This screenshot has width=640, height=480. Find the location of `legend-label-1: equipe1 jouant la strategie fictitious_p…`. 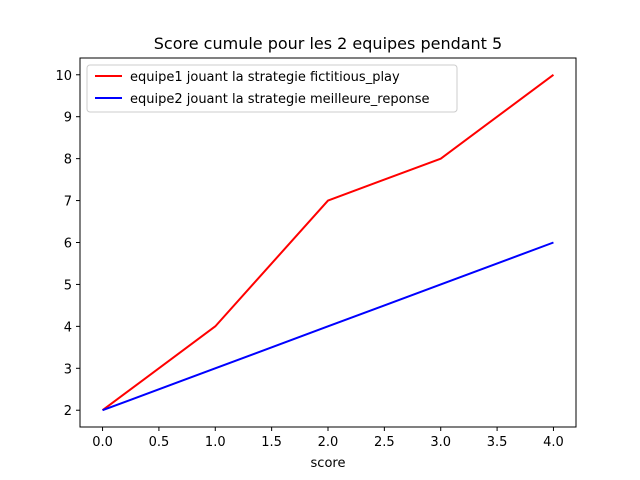

legend-label-1: equipe1 jouant la strategie fictitious_p… is located at coordinates (265, 77).